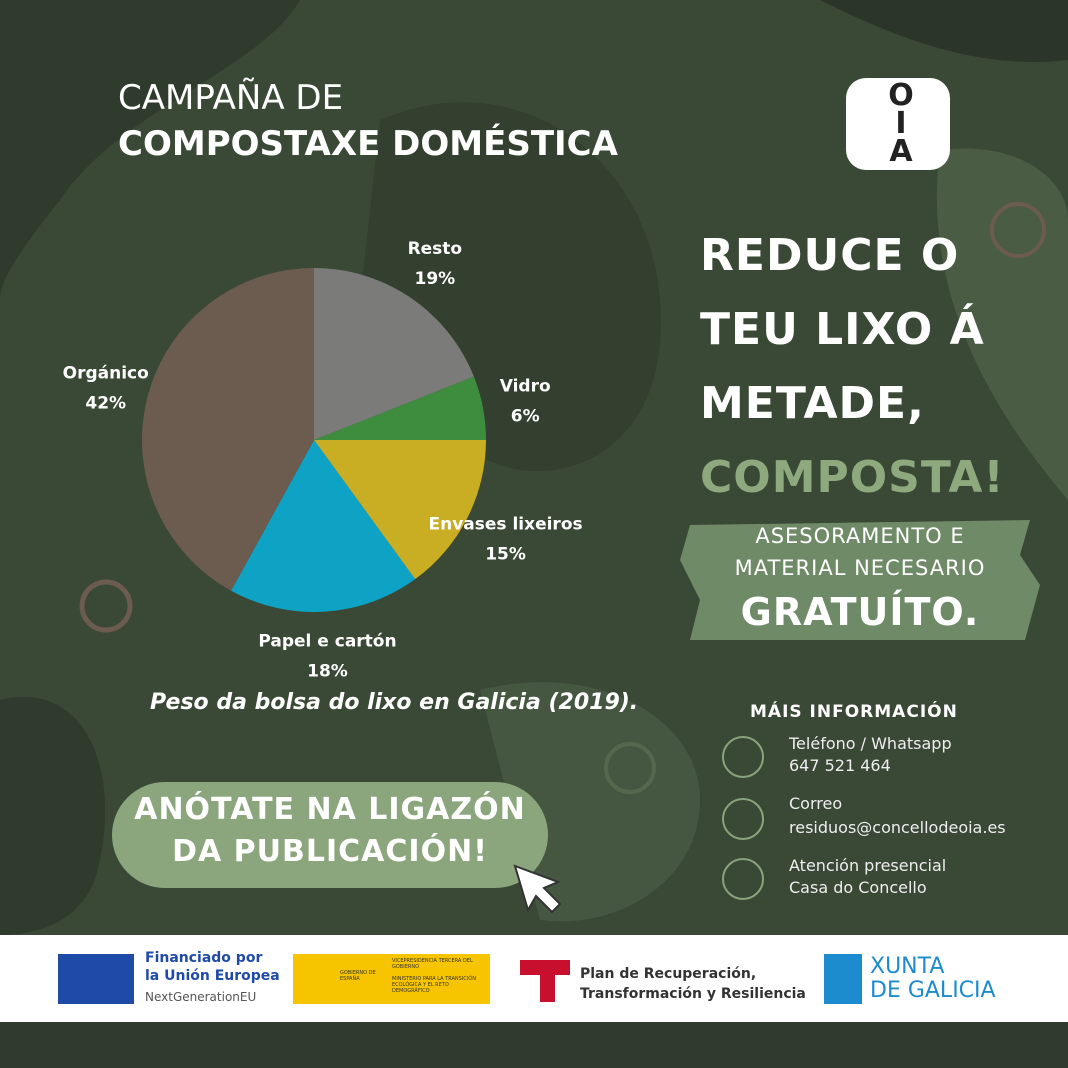  Describe the element at coordinates (394, 702) in the screenshot. I see `chart-caption: Peso da bolsa do lixo en Galicia (2019).` at that location.